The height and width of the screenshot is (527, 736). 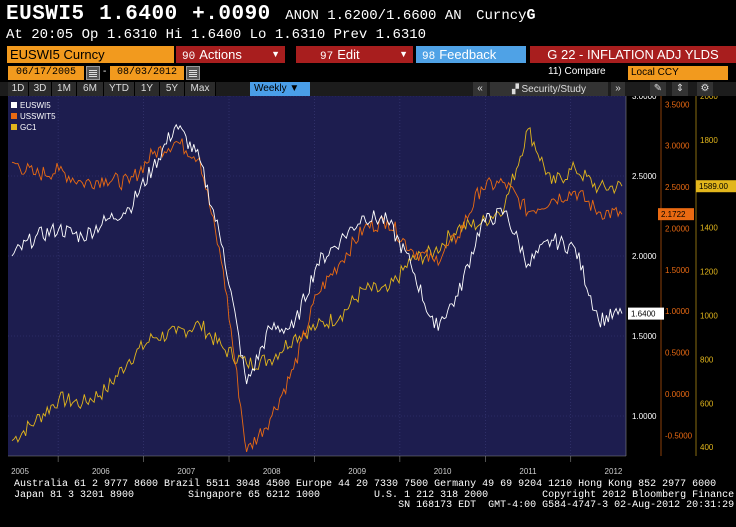 I want to click on end-date-field: 08/03/2012, so click(x=147, y=73).